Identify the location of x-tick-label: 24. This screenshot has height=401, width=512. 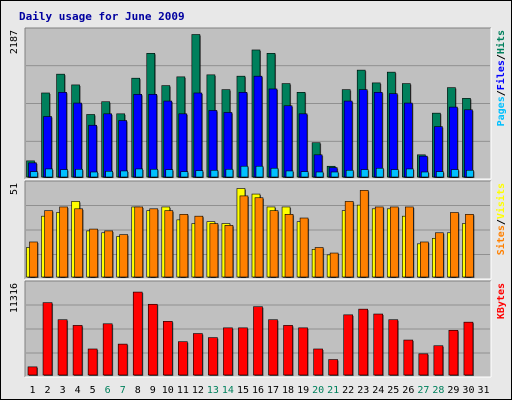
(378, 390).